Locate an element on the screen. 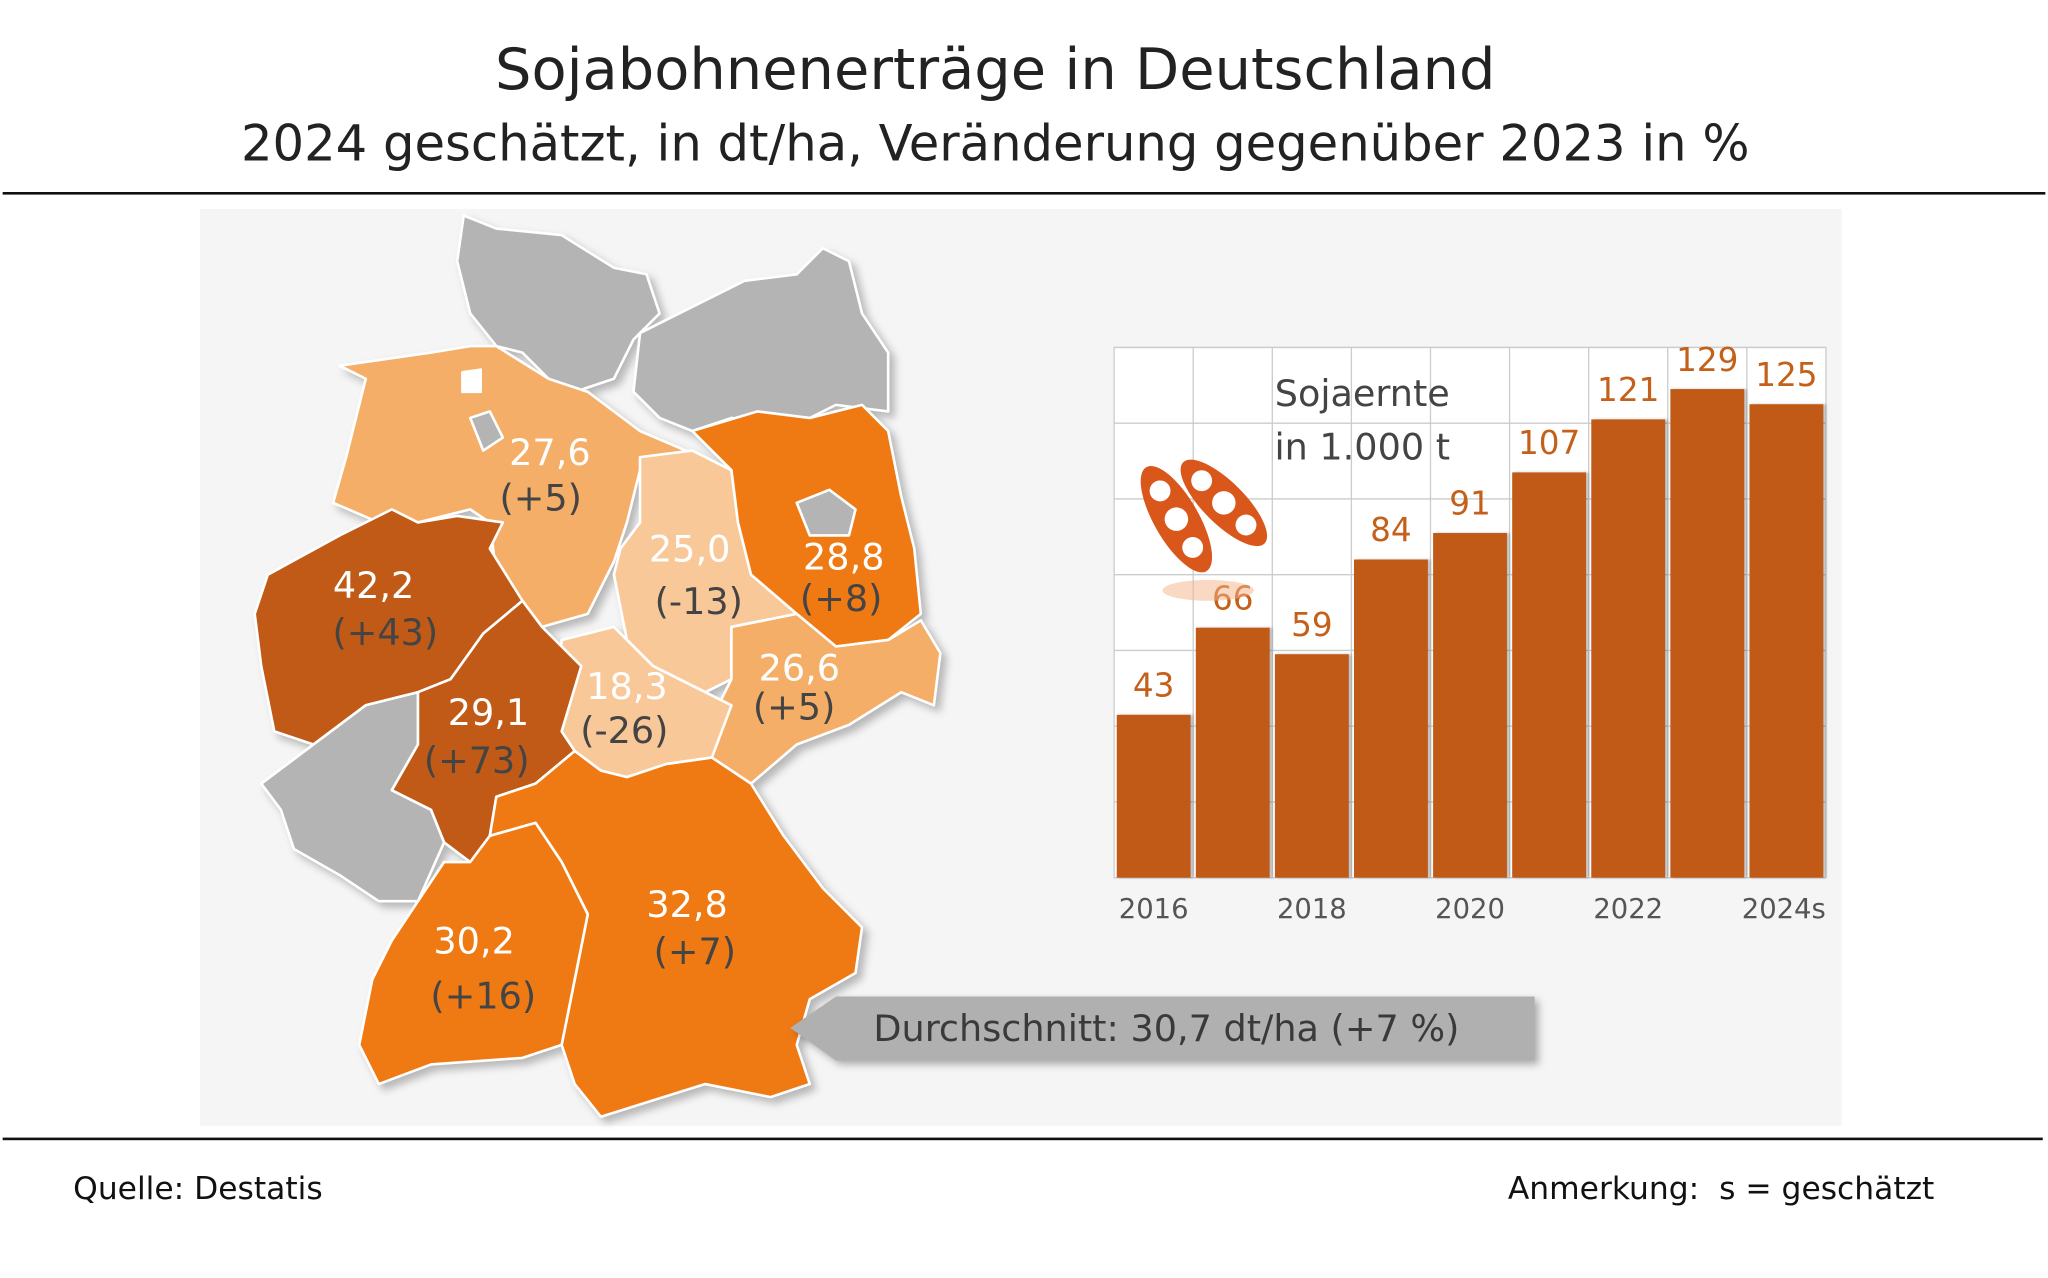 The image size is (2048, 1278). chart-title: Sojabohnenerträge in Deutschland is located at coordinates (995, 69).